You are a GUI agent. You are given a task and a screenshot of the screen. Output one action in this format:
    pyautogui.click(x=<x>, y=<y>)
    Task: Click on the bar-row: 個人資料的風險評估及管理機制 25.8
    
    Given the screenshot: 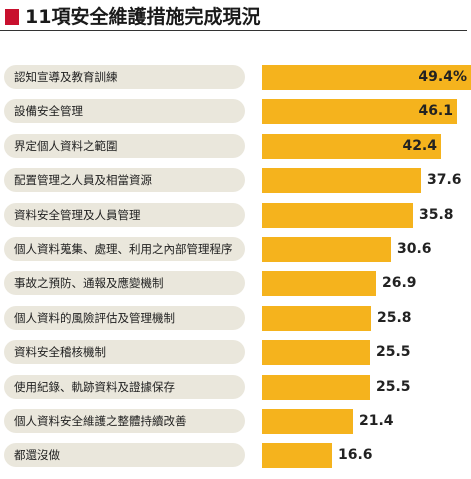 What is the action you would take?
    pyautogui.click(x=235, y=318)
    